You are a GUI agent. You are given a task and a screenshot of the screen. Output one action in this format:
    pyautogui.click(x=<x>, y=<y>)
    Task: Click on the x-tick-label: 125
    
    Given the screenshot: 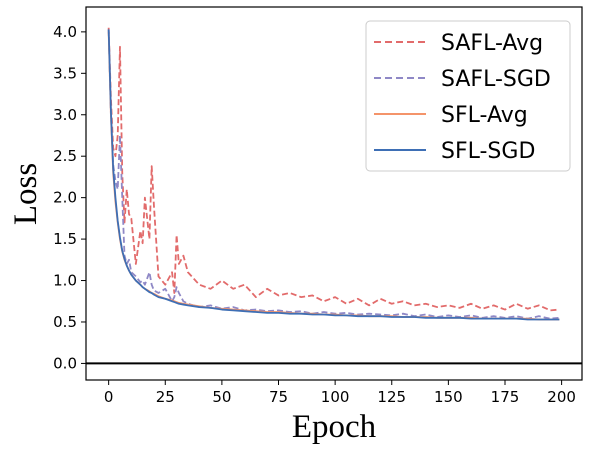 What is the action you would take?
    pyautogui.click(x=391, y=397)
    